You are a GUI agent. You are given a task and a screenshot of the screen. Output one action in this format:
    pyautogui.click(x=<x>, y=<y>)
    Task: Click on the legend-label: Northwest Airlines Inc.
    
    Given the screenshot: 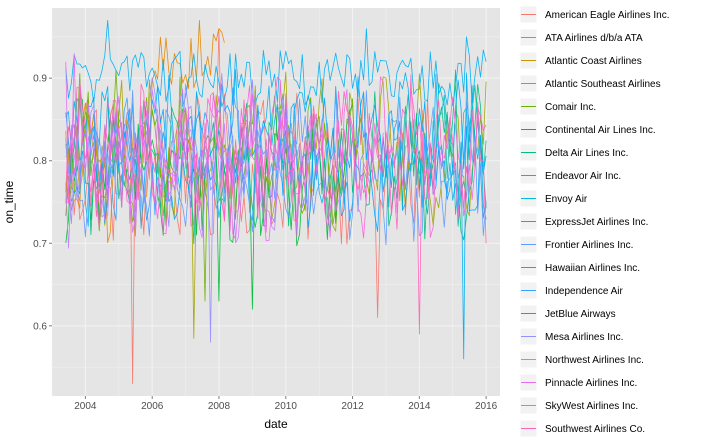 What is the action you would take?
    pyautogui.click(x=594, y=360)
    